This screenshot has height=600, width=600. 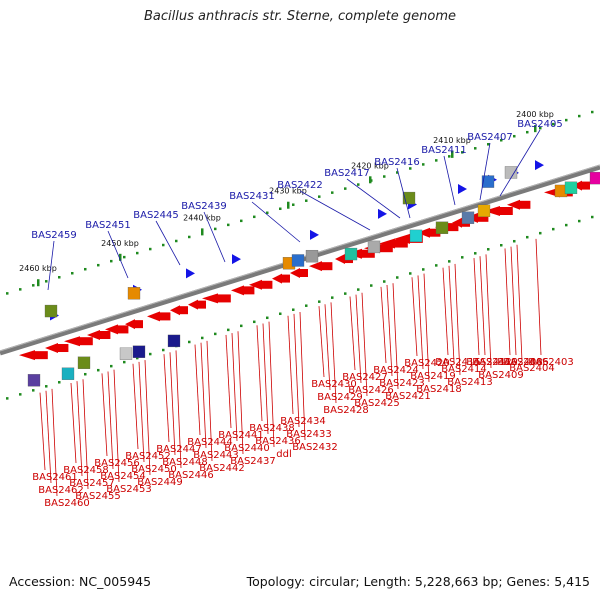 What do you see at coordinates (551, 362) in the screenshot?
I see `bottom-gene-label: BAS2403` at bounding box center [551, 362].